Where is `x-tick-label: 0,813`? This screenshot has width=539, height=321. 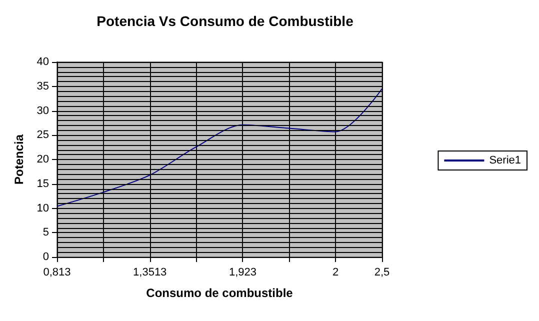 x-tick-label: 0,813 is located at coordinates (57, 272).